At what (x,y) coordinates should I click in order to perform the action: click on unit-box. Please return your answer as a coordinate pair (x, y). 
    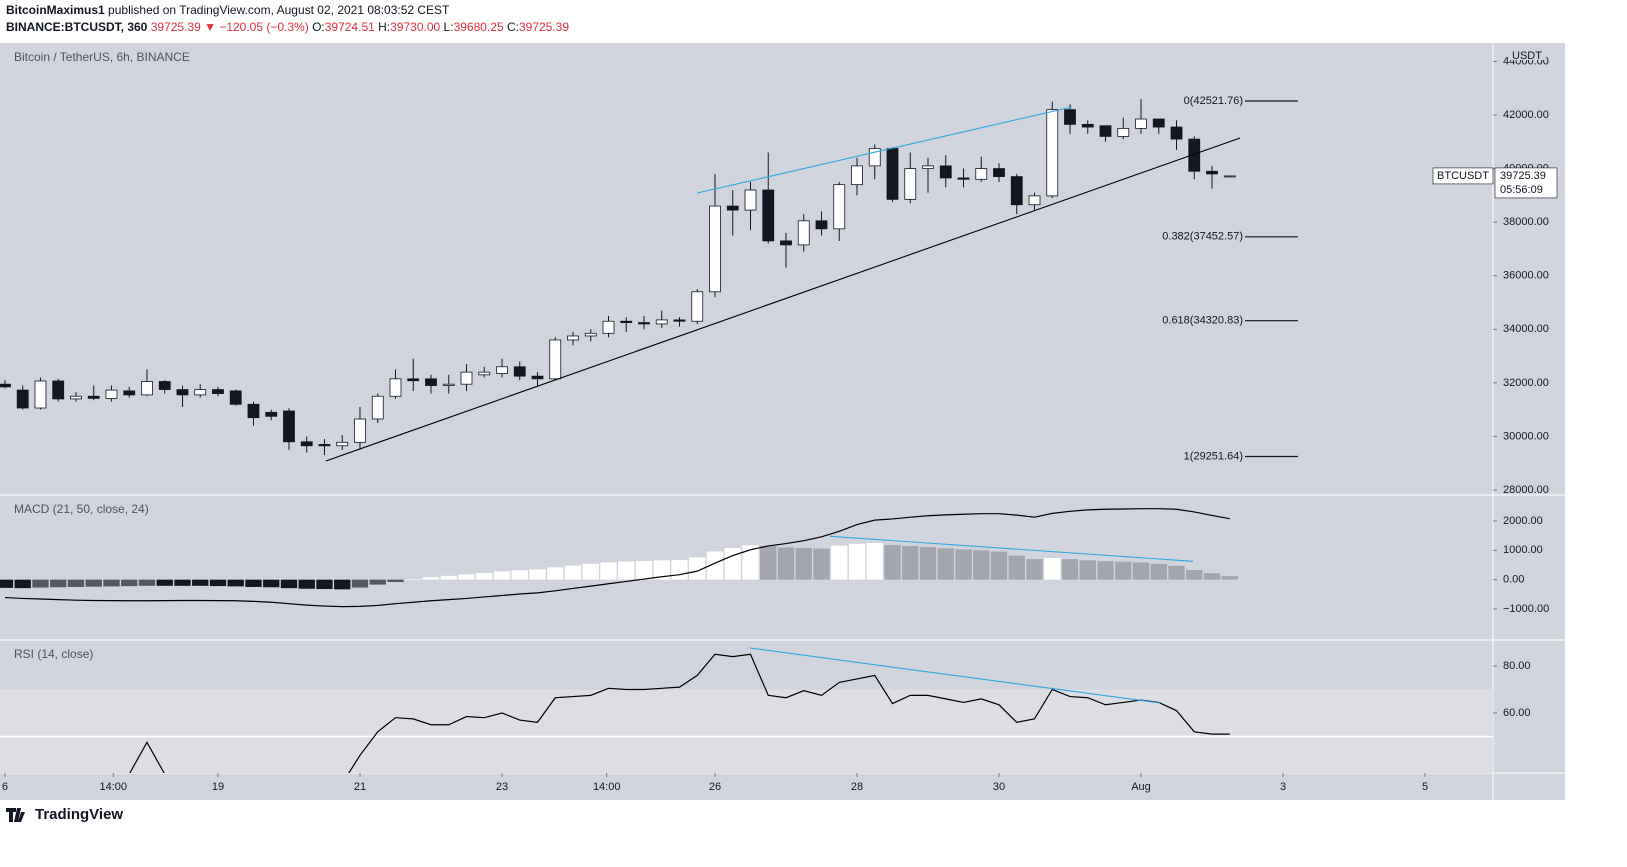
    Looking at the image, I should click on (1528, 54).